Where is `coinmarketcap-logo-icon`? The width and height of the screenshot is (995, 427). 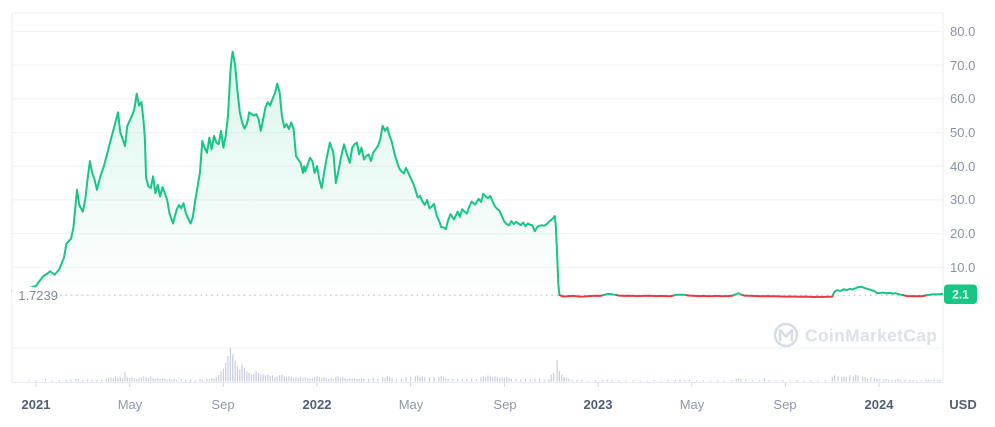
coinmarketcap-logo-icon is located at coordinates (786, 335).